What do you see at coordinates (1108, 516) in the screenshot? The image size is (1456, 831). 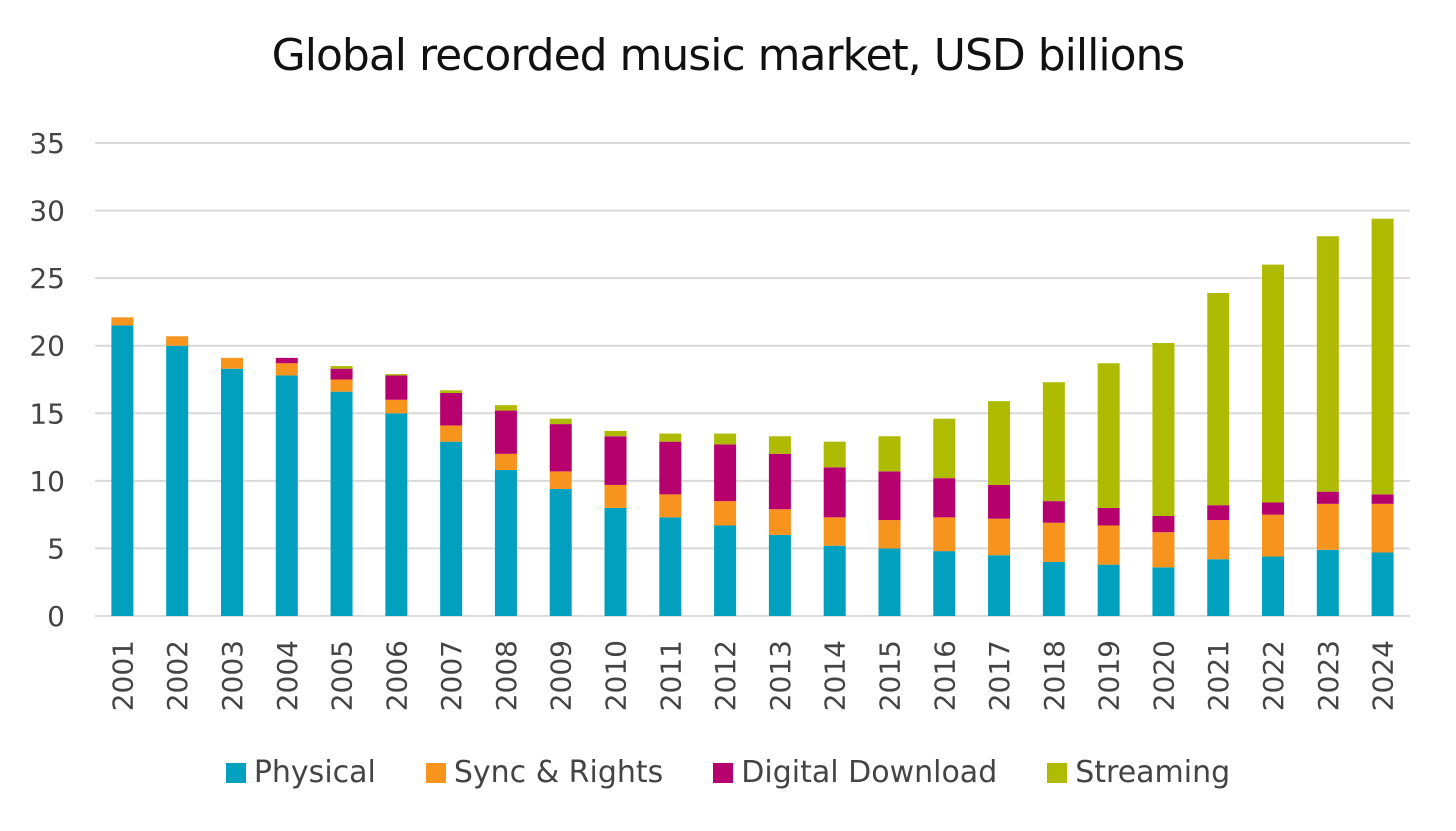 I see `bar-digital-download-2019` at bounding box center [1108, 516].